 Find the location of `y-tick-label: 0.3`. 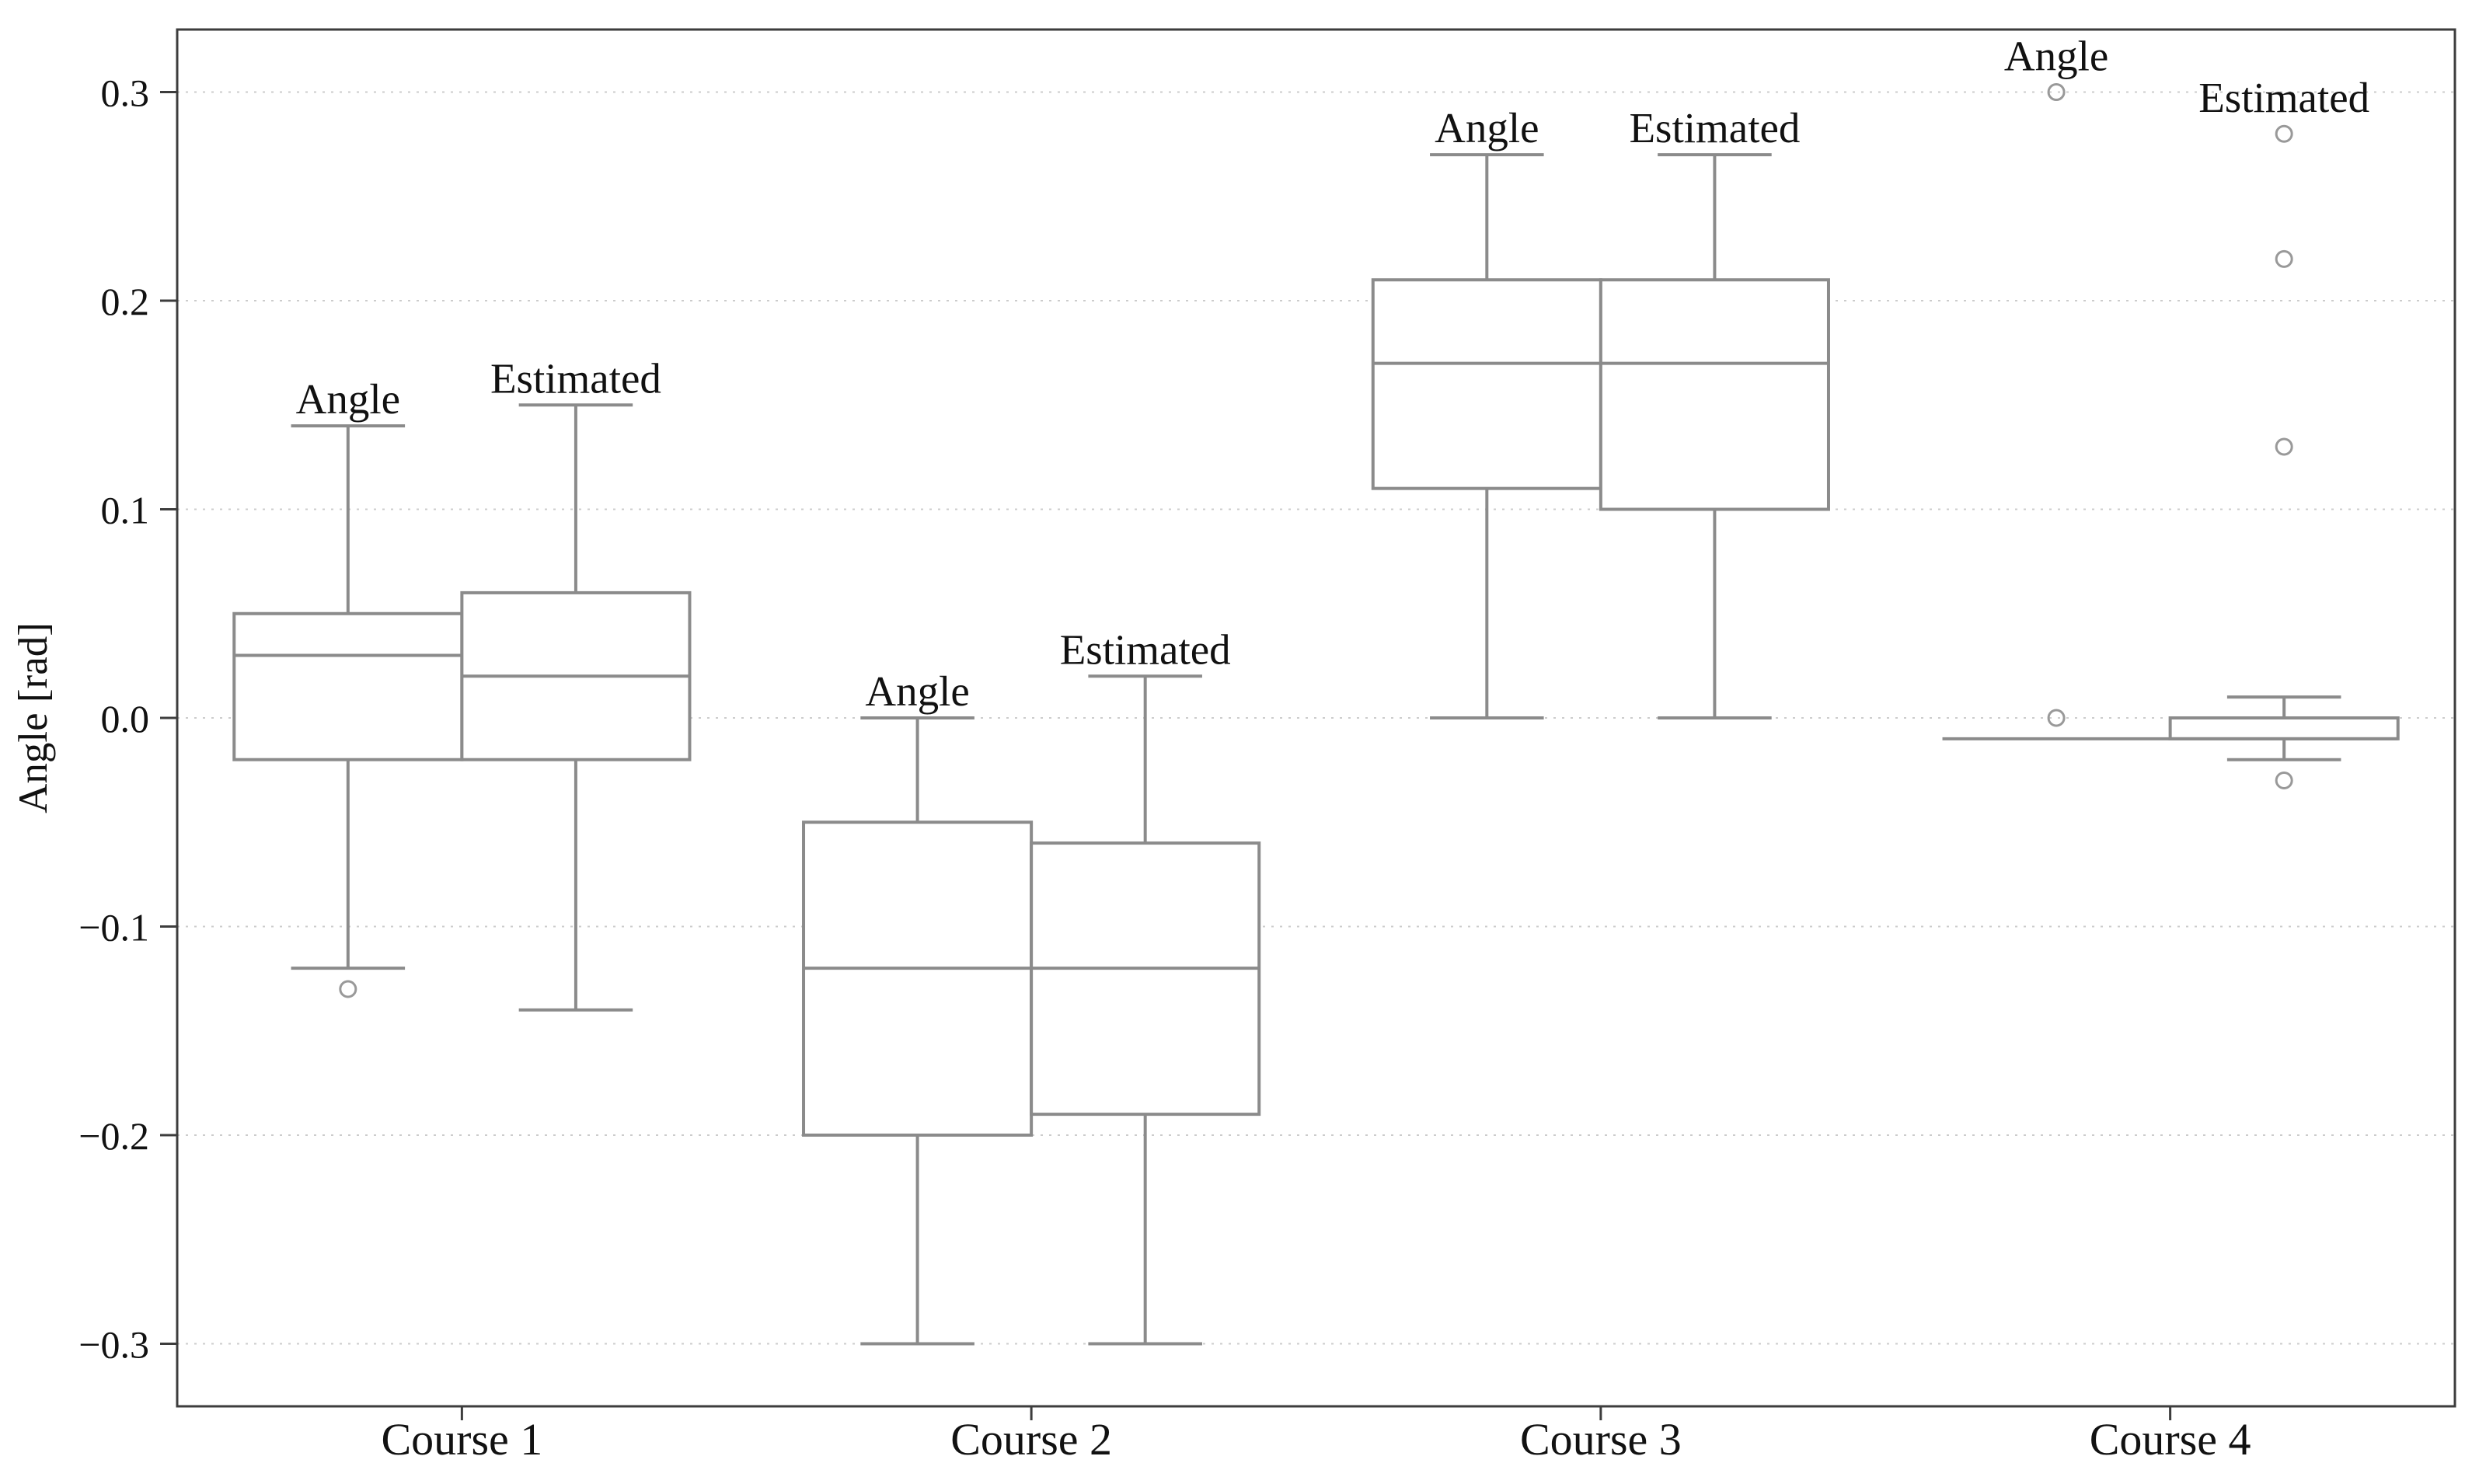

y-tick-label: 0.3 is located at coordinates (126, 93).